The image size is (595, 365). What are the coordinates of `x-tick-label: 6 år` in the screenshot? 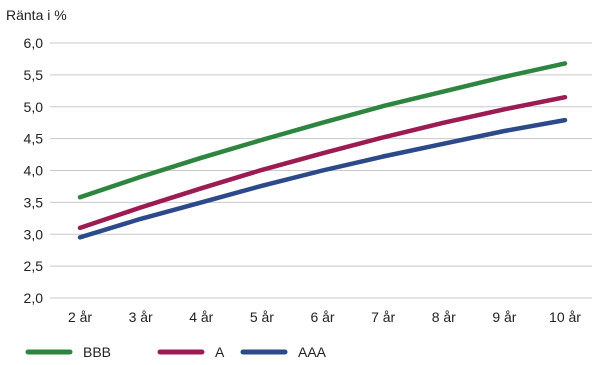 It's located at (322, 317).